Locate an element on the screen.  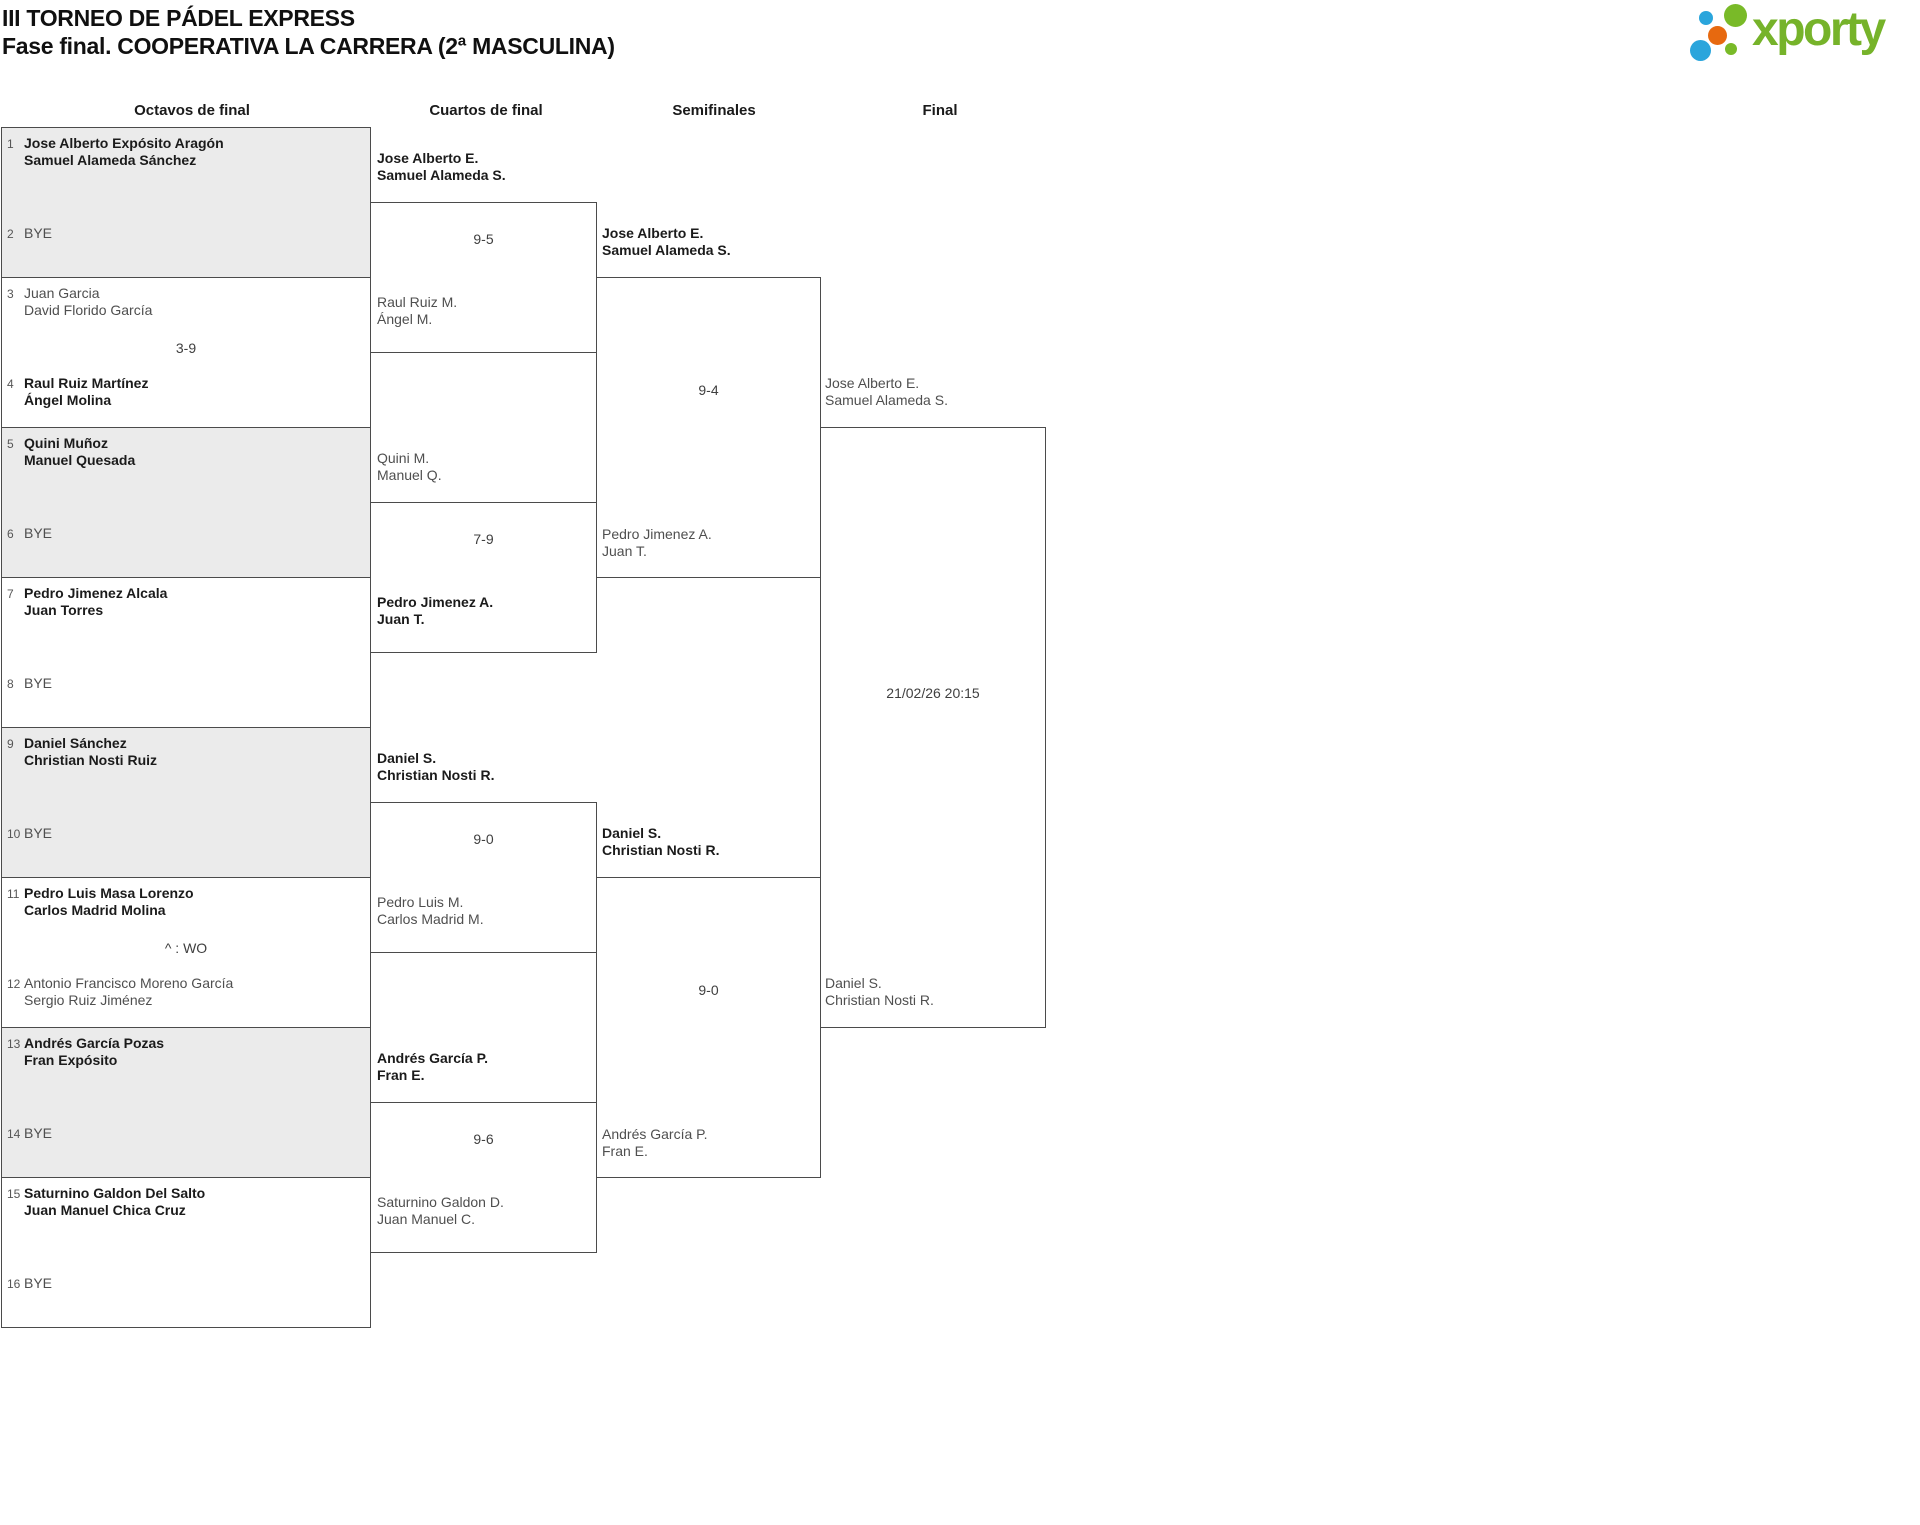
team-entry: 10 BYE is located at coordinates (30, 833).